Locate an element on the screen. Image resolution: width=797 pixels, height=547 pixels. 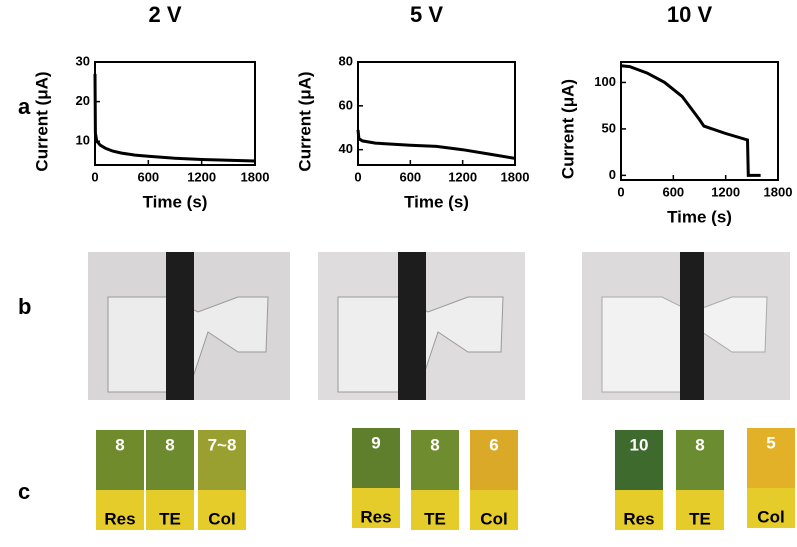
y-tick-label: 40 is located at coordinates (346, 148).